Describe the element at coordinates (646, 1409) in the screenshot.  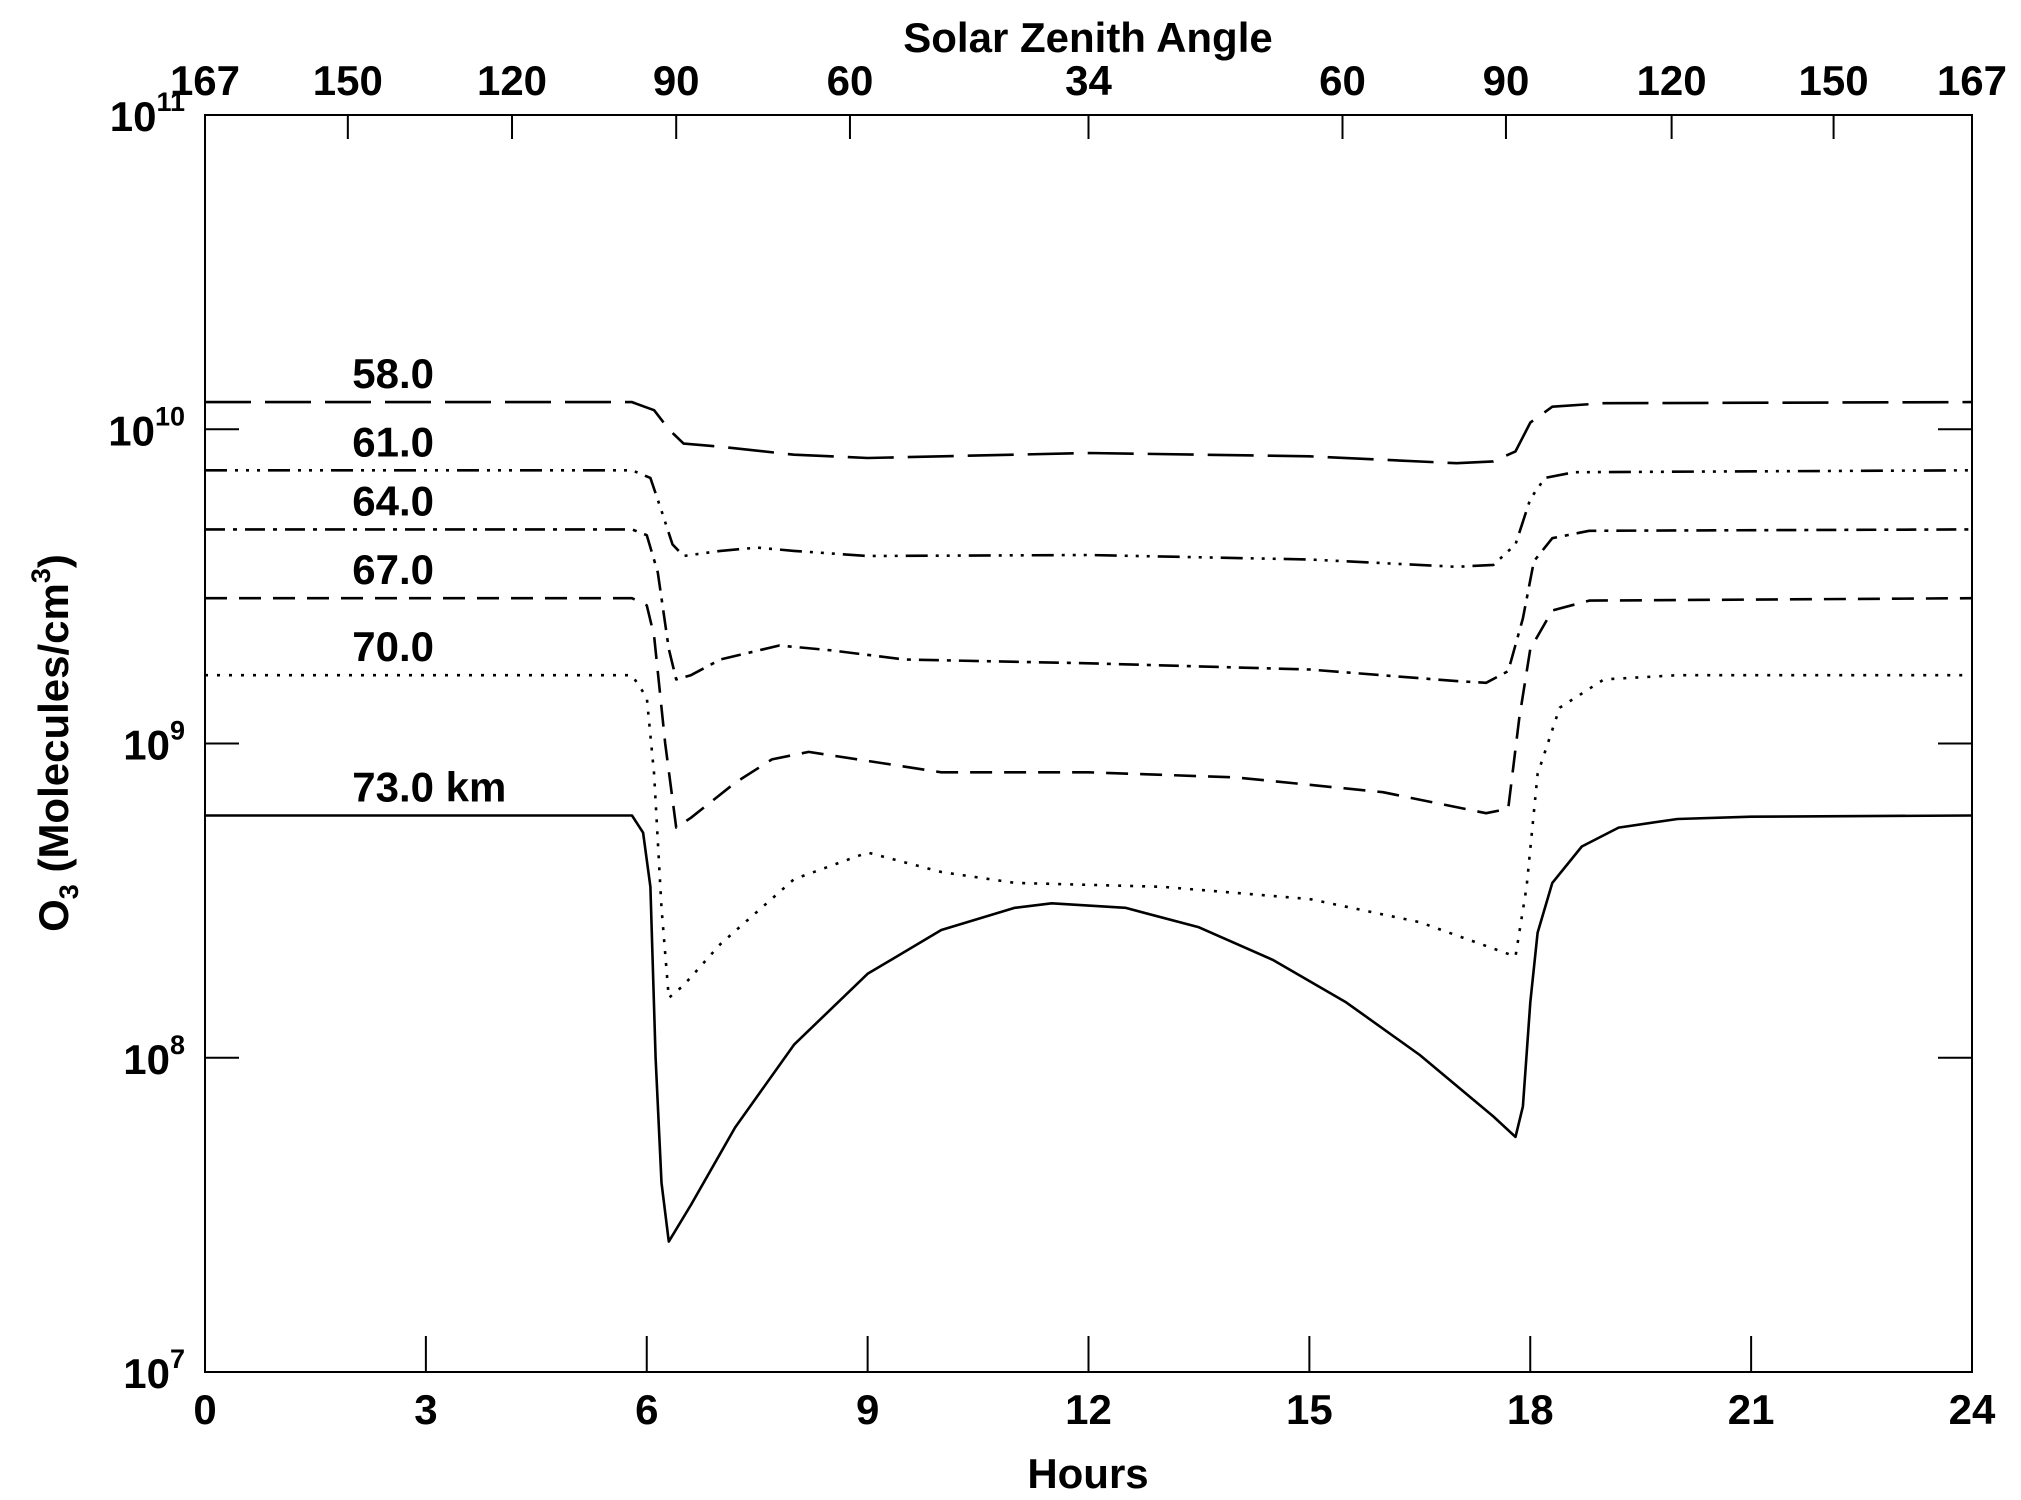
I see `x-tick-label: 6` at that location.